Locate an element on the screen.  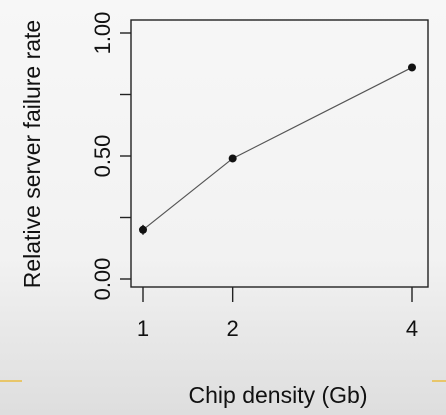
x-tick-label: 1 is located at coordinates (143, 328).